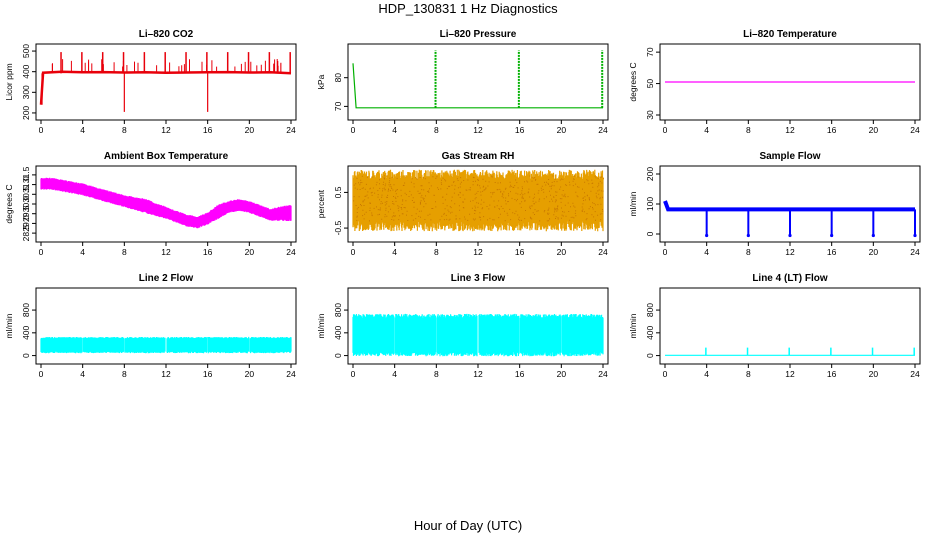 The image size is (936, 540). What do you see at coordinates (26, 174) in the screenshot?
I see `y-tick-label: 31.5` at bounding box center [26, 174].